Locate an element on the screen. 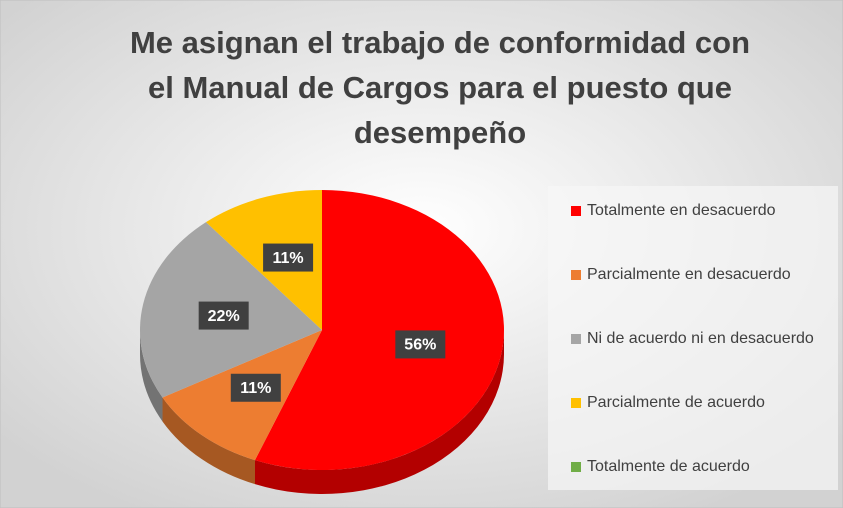  legend-label: Totalmente en desacuerdo is located at coordinates (681, 210).